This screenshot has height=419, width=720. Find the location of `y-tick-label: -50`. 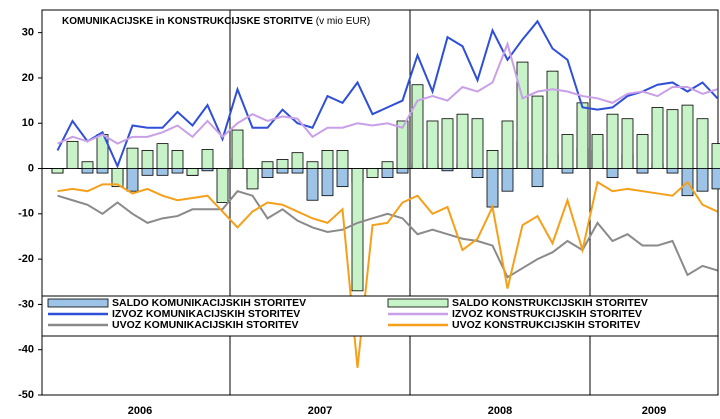

y-tick-label: -50 is located at coordinates (26, 395).